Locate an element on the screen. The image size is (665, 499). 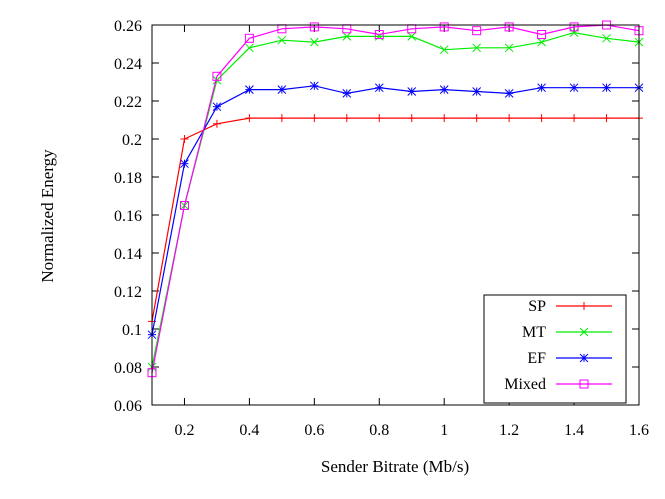
x-tick-labels: 0.2 0.4 0.6 0.8 1 1.2 1.4 1.6 is located at coordinates (411, 430).